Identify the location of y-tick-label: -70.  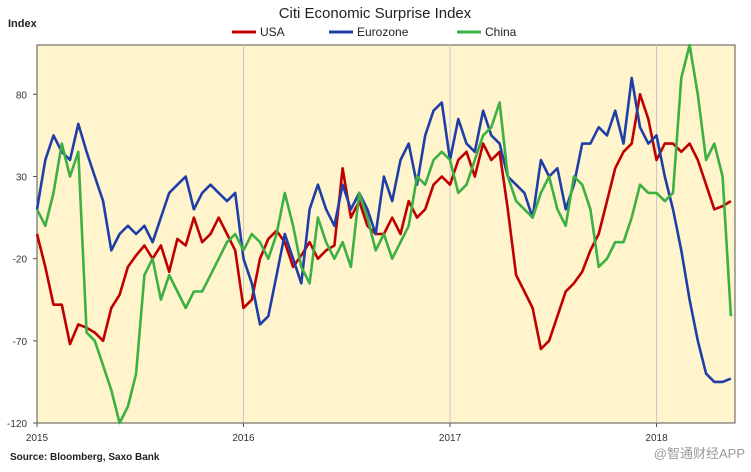
(20, 342).